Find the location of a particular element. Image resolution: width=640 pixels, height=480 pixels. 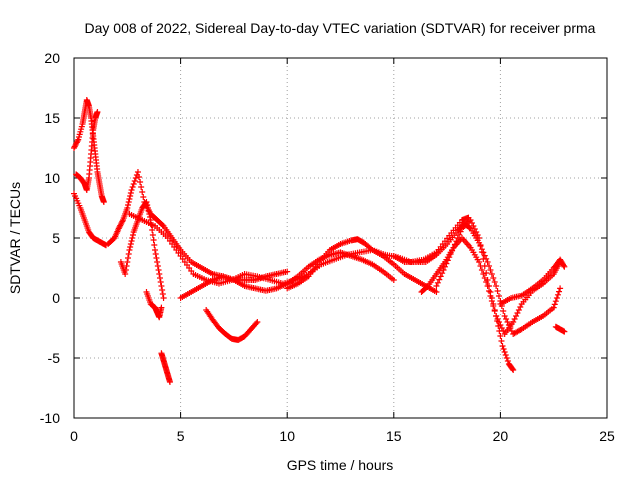

x-axis-title: GPS time / hours is located at coordinates (340, 465).